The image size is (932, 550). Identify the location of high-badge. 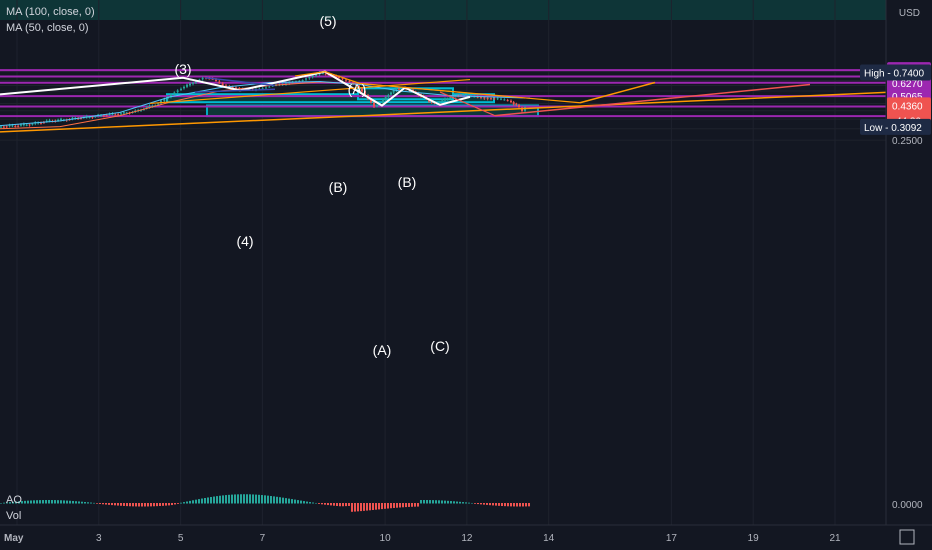
(895, 72).